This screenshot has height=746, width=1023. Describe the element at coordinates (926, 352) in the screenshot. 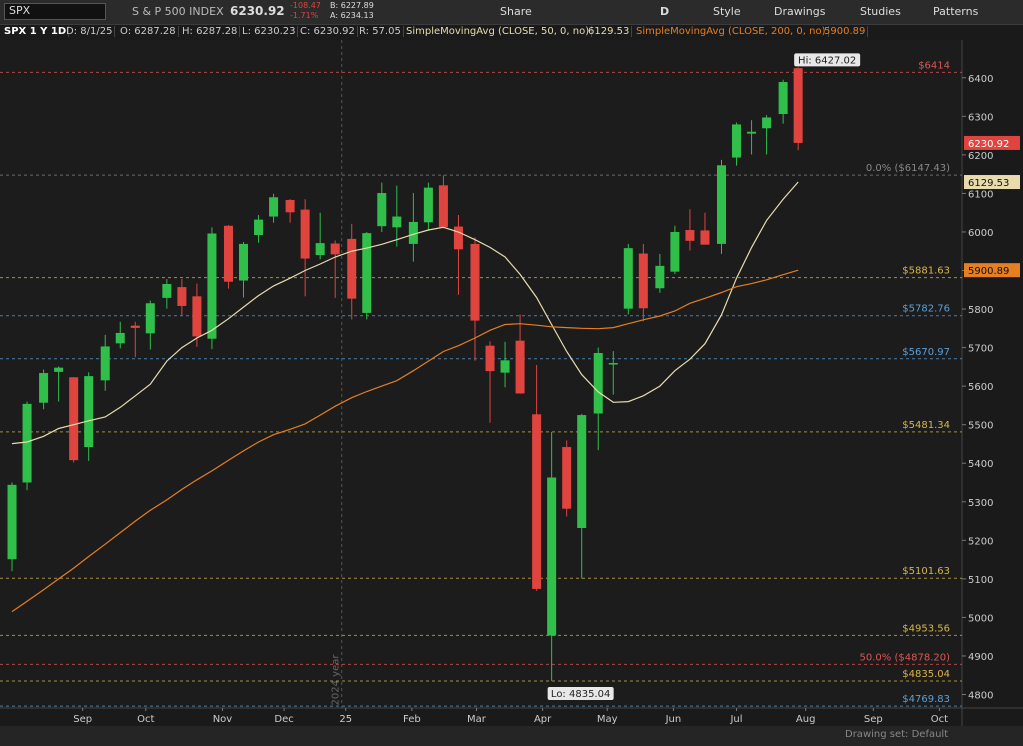

I see `price-level-label: $5670.97` at that location.